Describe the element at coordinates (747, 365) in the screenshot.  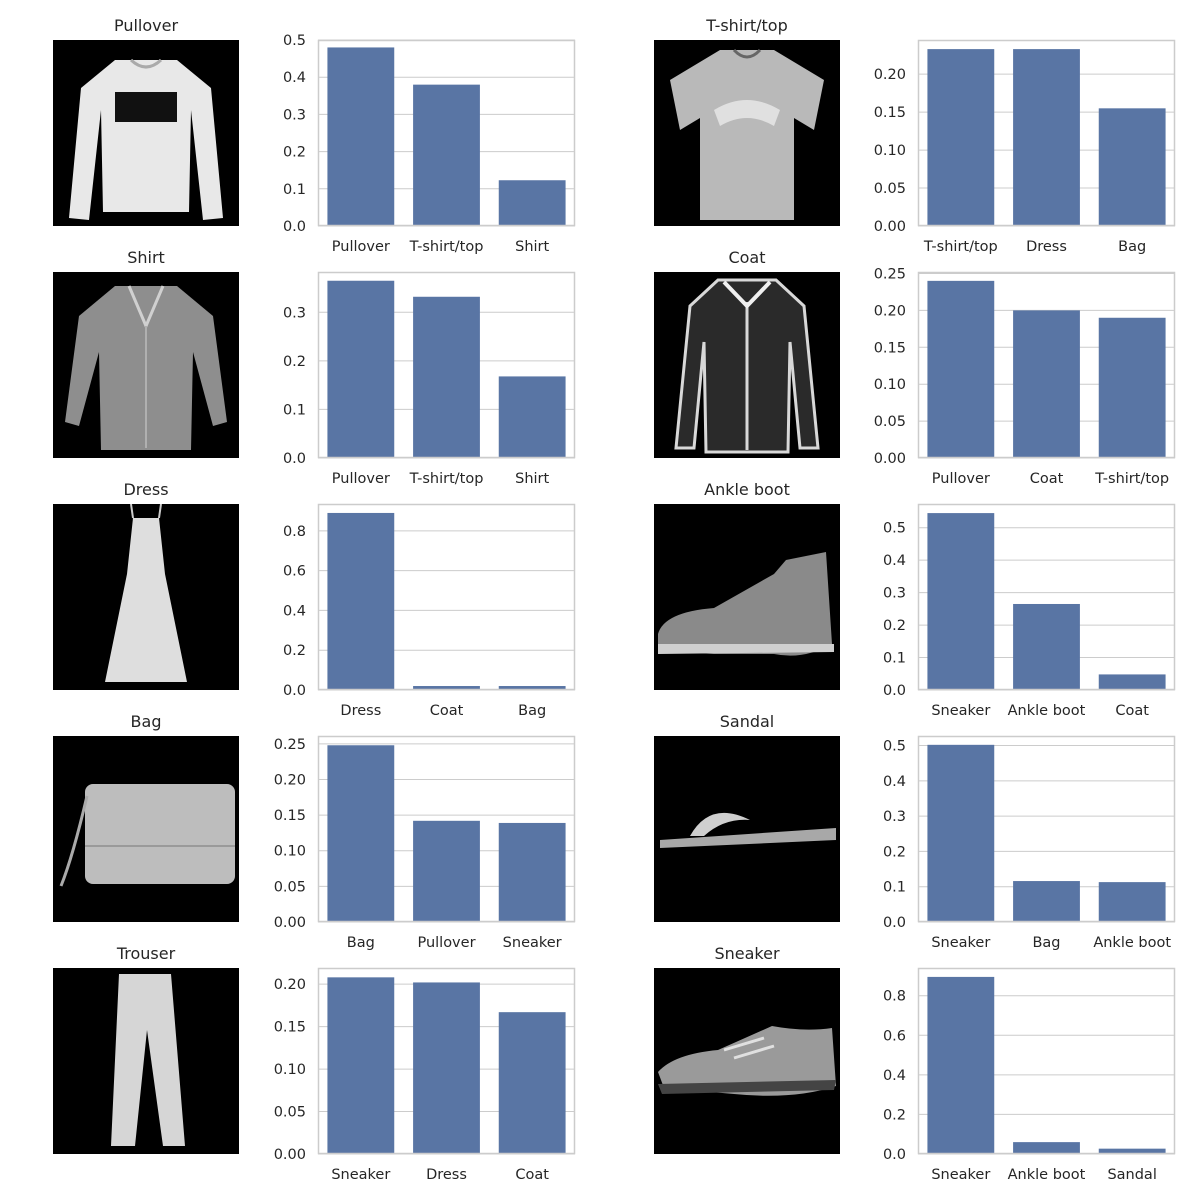
I see `coat-image` at that location.